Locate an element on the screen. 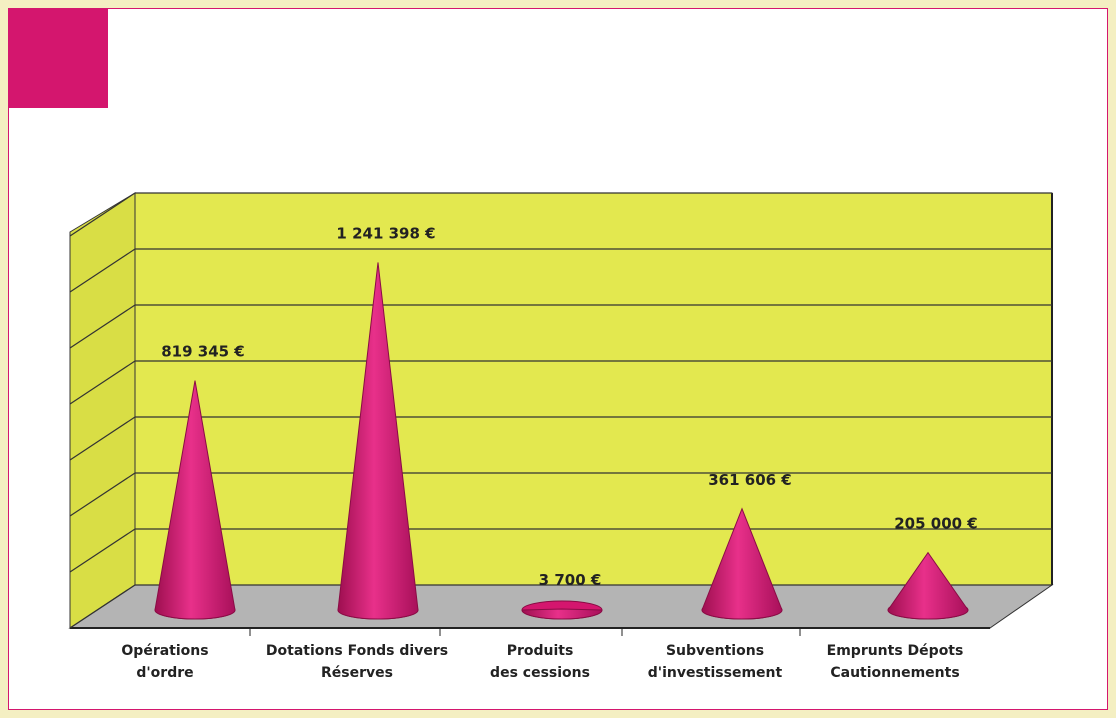  x-tick-label: Emprunts Dépots Cautionnements is located at coordinates (895, 662).